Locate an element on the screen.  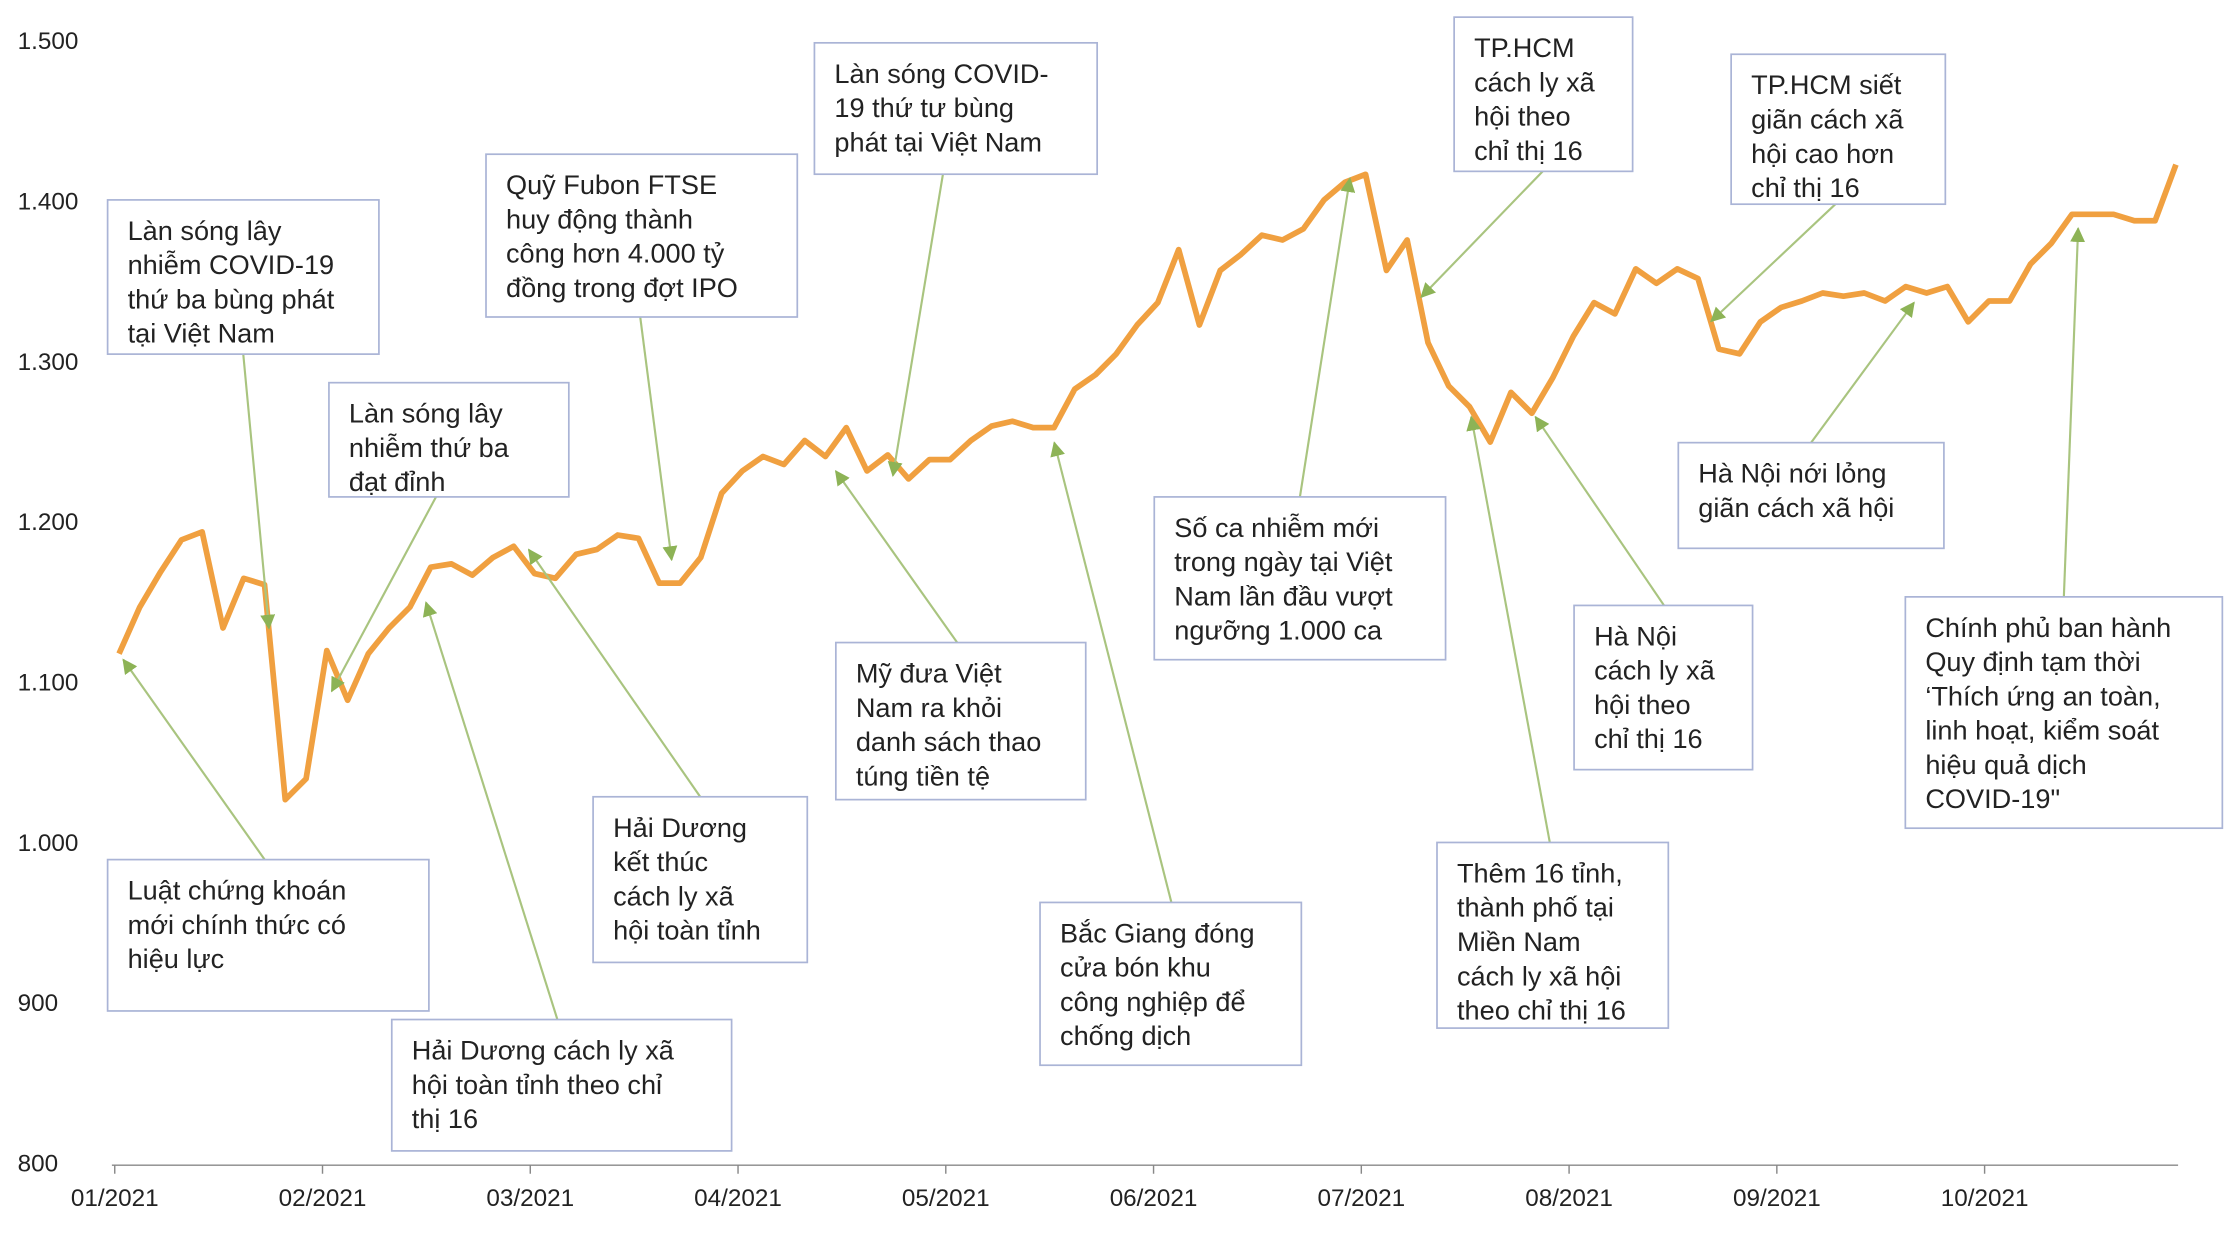
y-tick-label: 1.500 is located at coordinates (48, 41).